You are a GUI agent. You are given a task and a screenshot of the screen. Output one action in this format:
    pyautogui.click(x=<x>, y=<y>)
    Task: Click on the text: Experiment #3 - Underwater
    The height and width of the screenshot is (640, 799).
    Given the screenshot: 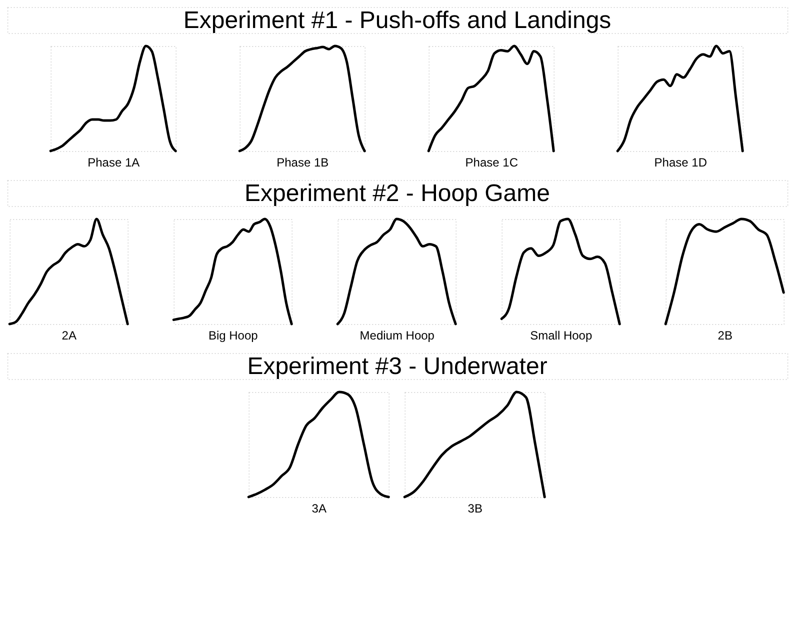 What is the action you would take?
    pyautogui.click(x=397, y=366)
    